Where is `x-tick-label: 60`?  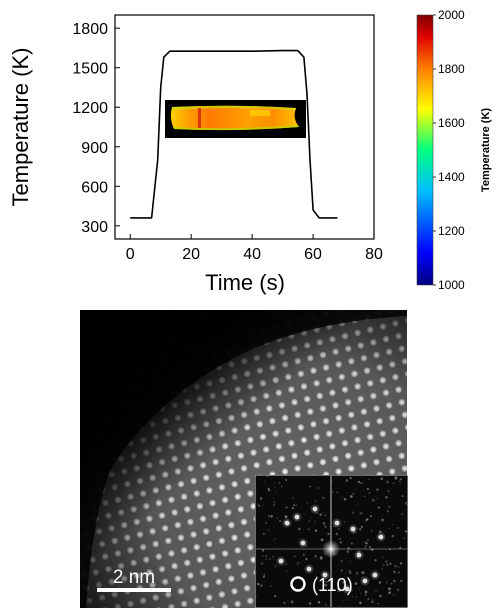 x-tick-label: 60 is located at coordinates (313, 254).